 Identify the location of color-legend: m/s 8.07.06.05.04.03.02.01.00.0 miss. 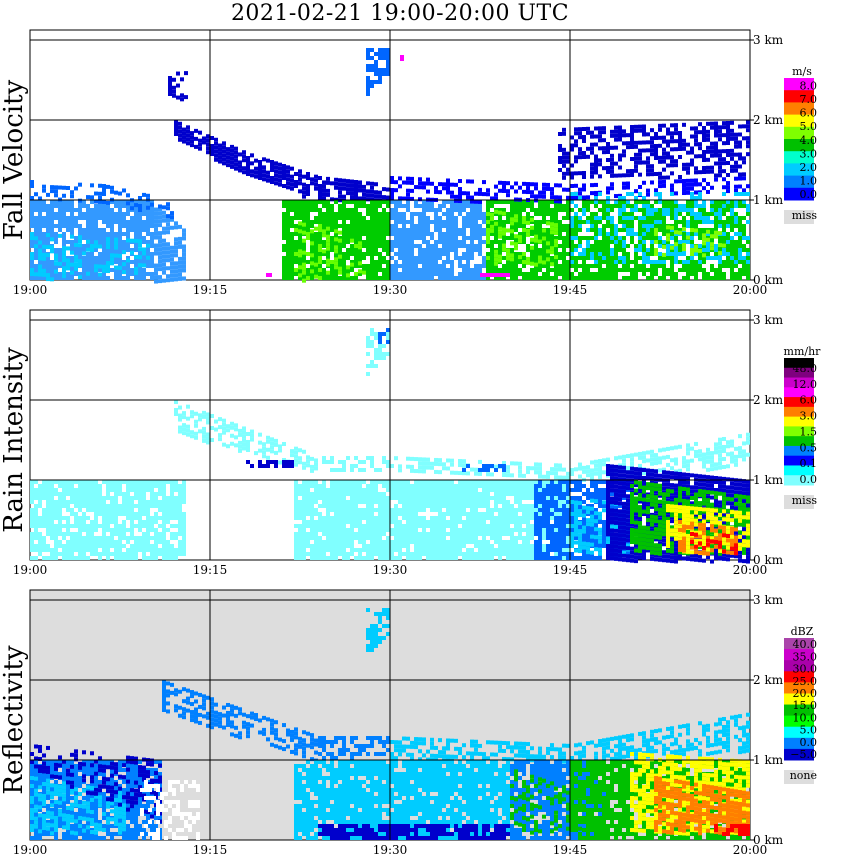
(800, 144).